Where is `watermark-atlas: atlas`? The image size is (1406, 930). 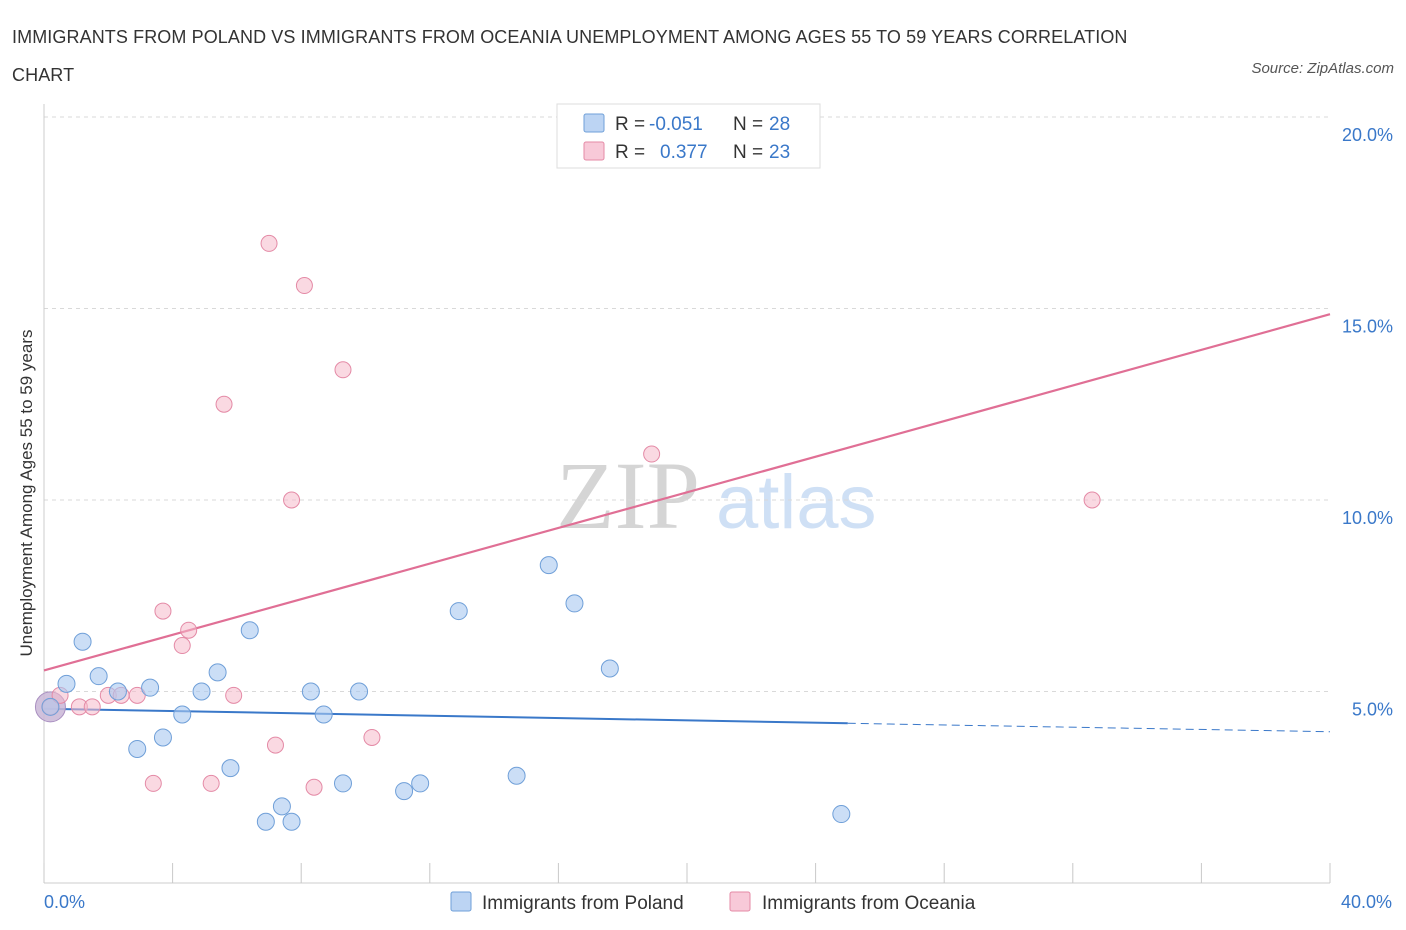
watermark-atlas: atlas is located at coordinates (796, 502).